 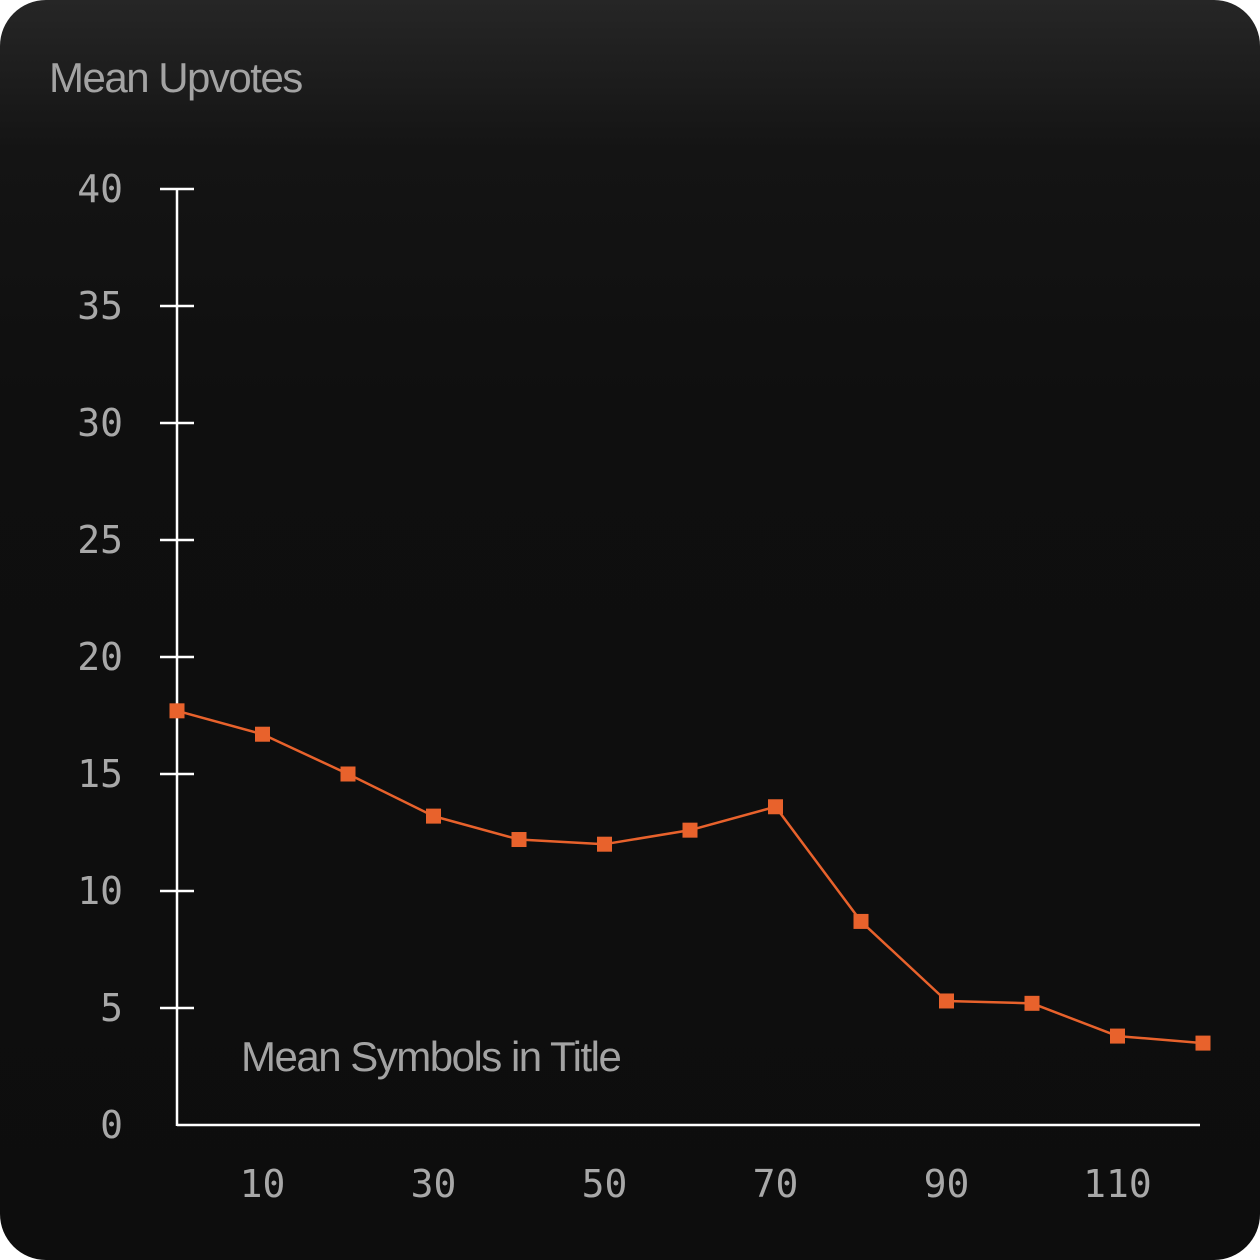 What do you see at coordinates (947, 1184) in the screenshot?
I see `x-tick-label-90: 90` at bounding box center [947, 1184].